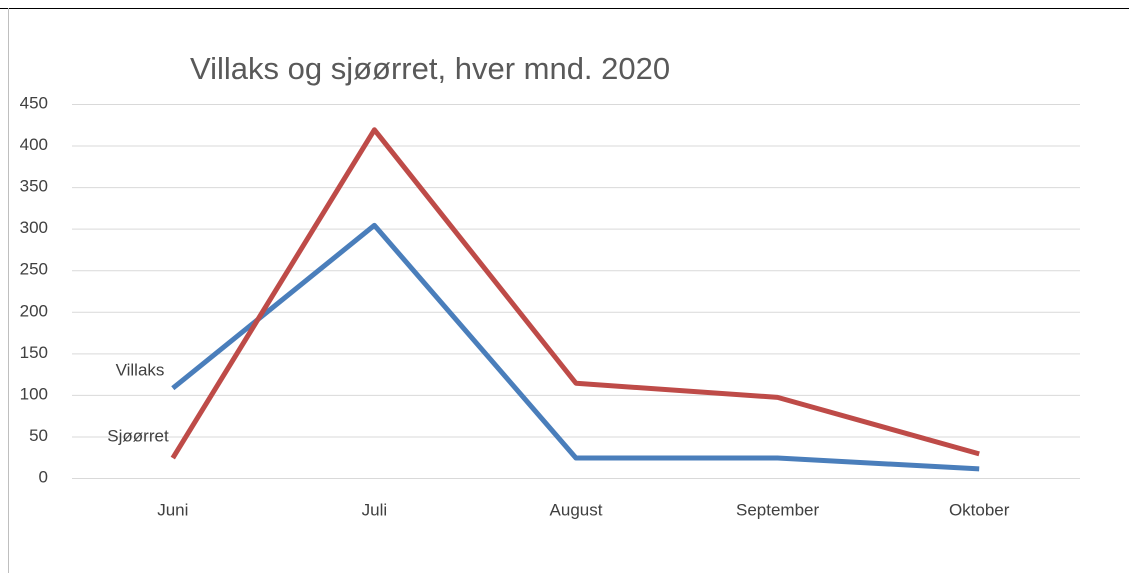 This screenshot has height=573, width=1129. I want to click on x-tick-label: August, so click(576, 509).